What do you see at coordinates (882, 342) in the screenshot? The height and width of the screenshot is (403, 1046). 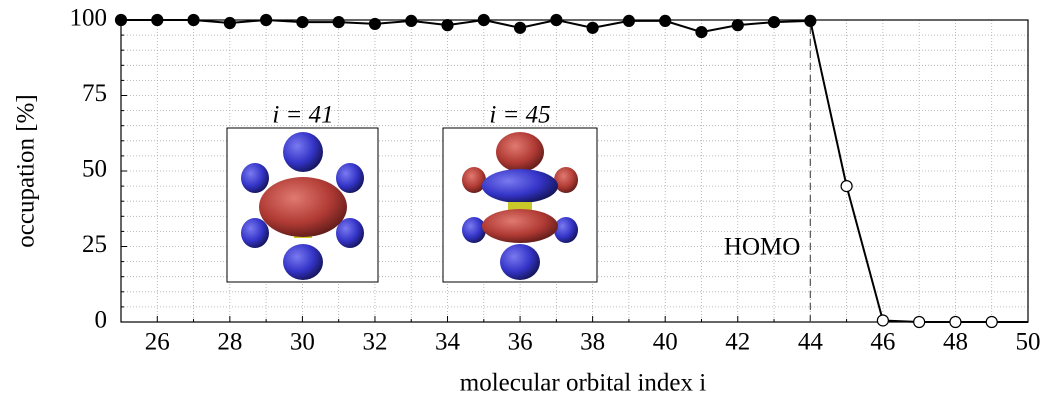 I see `x-tick-label: 46` at bounding box center [882, 342].